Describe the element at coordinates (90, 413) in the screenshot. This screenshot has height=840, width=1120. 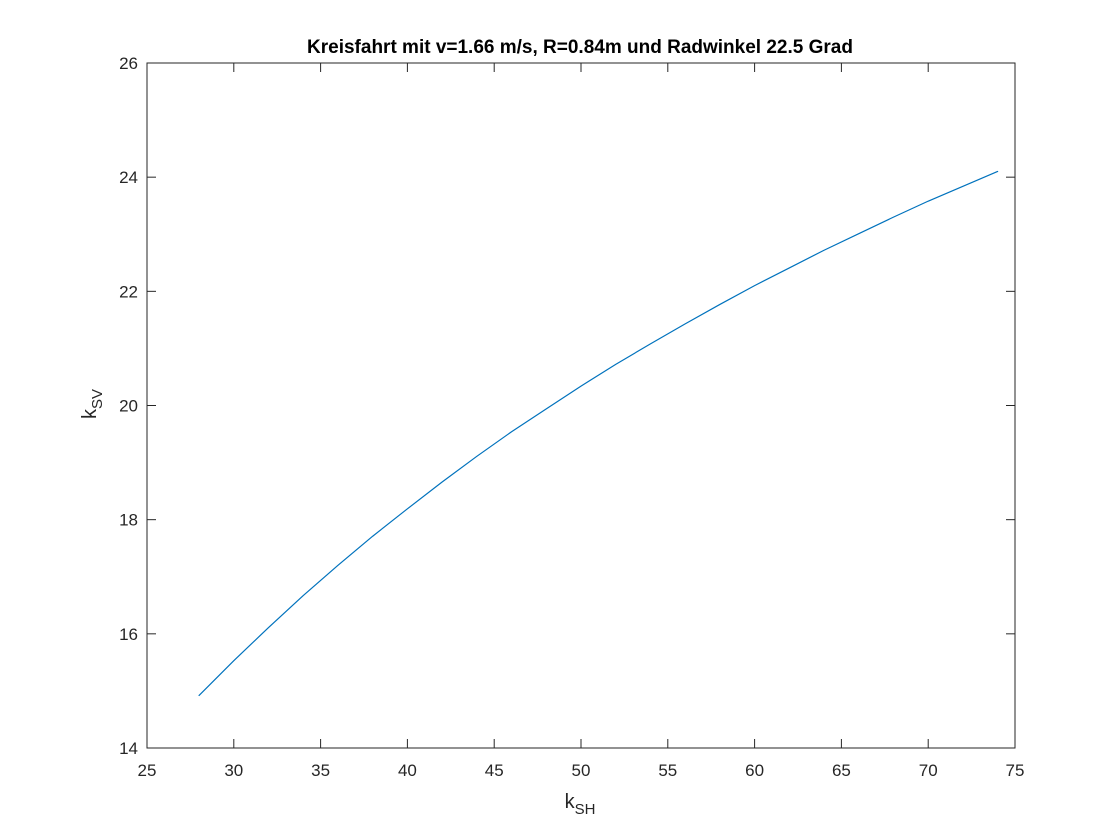
I see `y-axis-title-base: k` at that location.